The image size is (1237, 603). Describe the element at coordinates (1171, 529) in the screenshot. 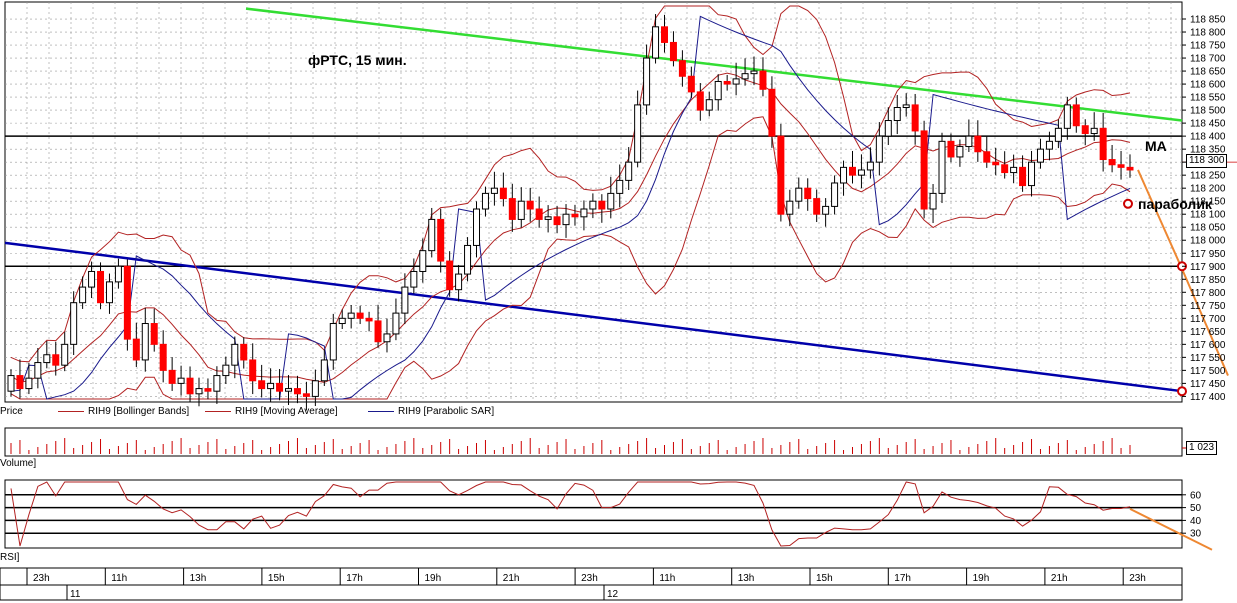

I see `rsi-projection-line` at that location.